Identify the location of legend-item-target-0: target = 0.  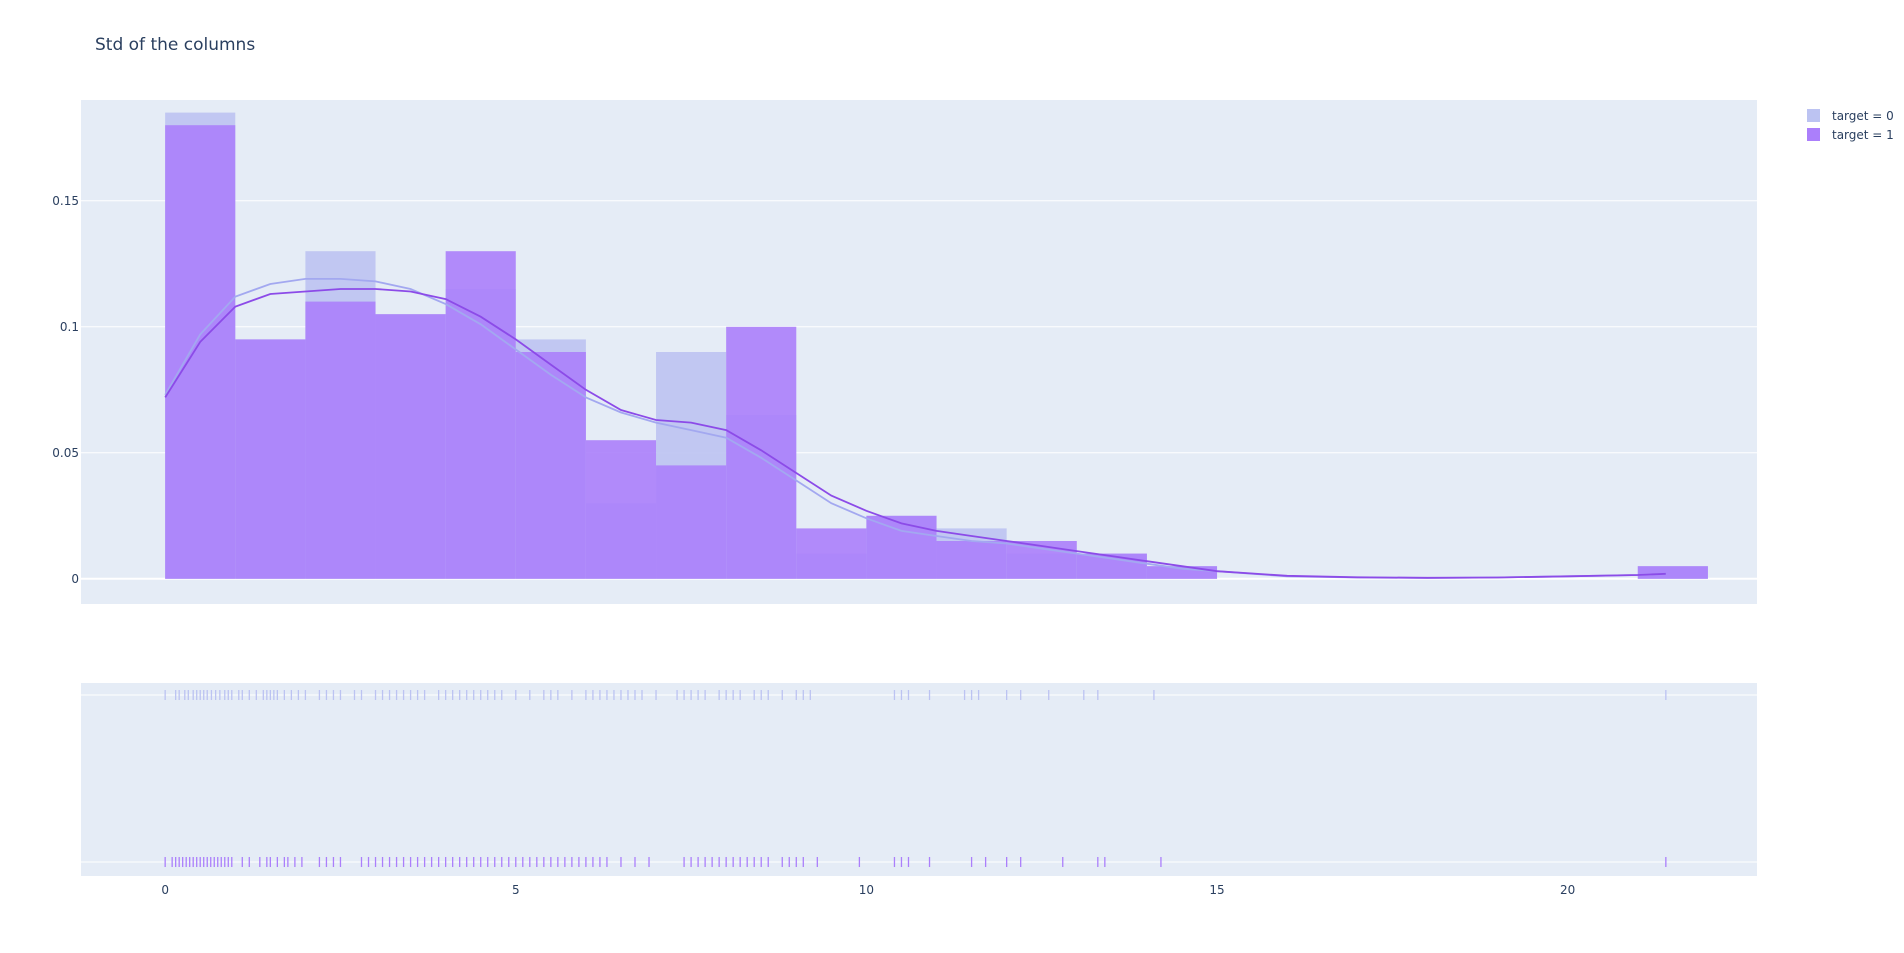
(1850, 116).